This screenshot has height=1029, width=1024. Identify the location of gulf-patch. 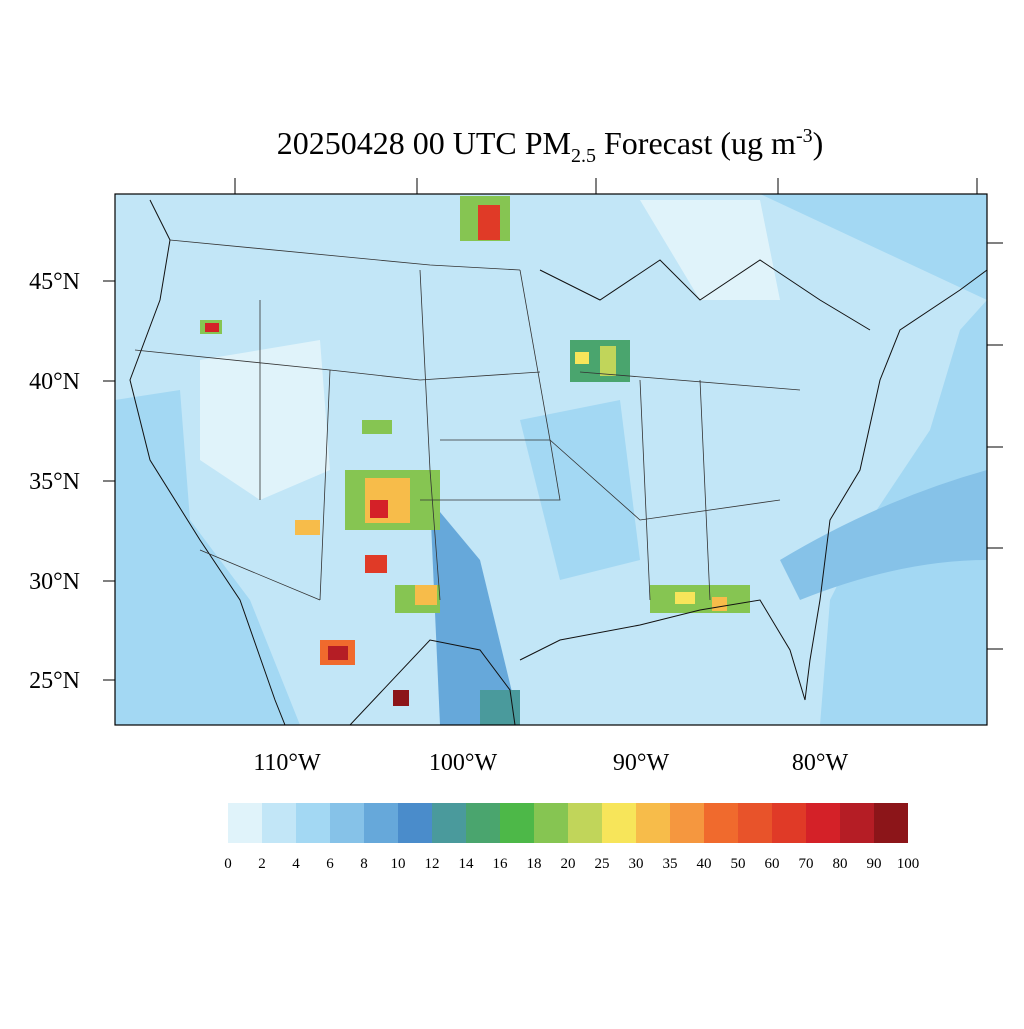
(500, 707).